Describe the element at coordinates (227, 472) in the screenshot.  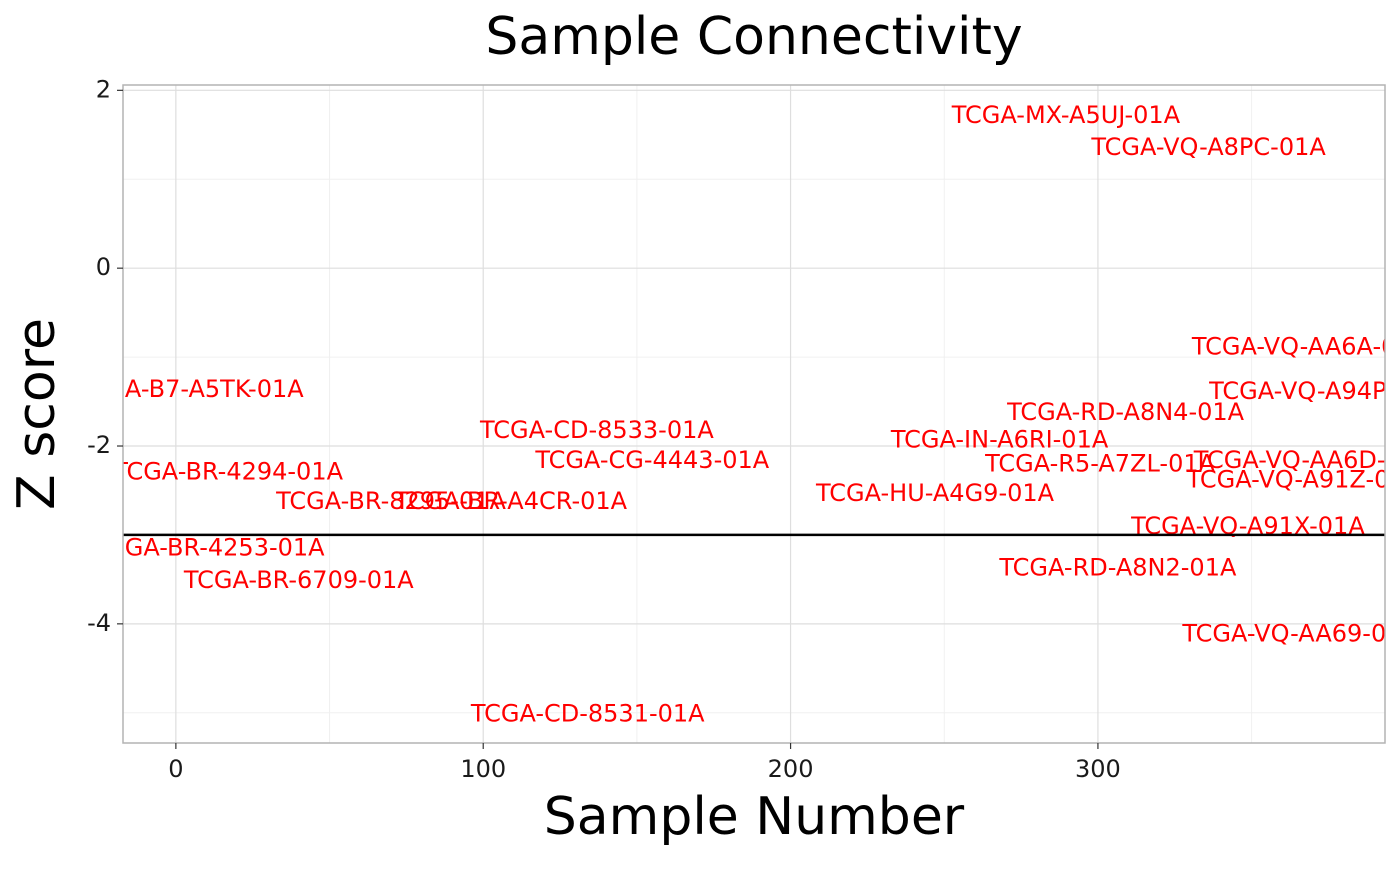
I see `point-label: TCGA-BR-4294-01A` at that location.